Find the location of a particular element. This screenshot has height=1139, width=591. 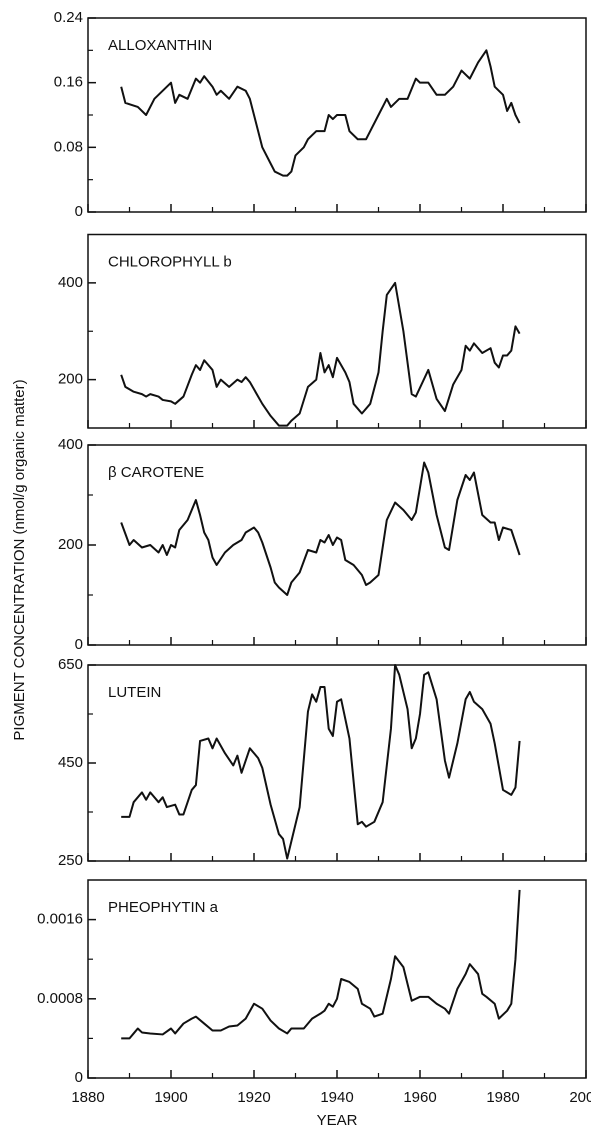

x-tick-label: 1880 is located at coordinates (87, 1097).